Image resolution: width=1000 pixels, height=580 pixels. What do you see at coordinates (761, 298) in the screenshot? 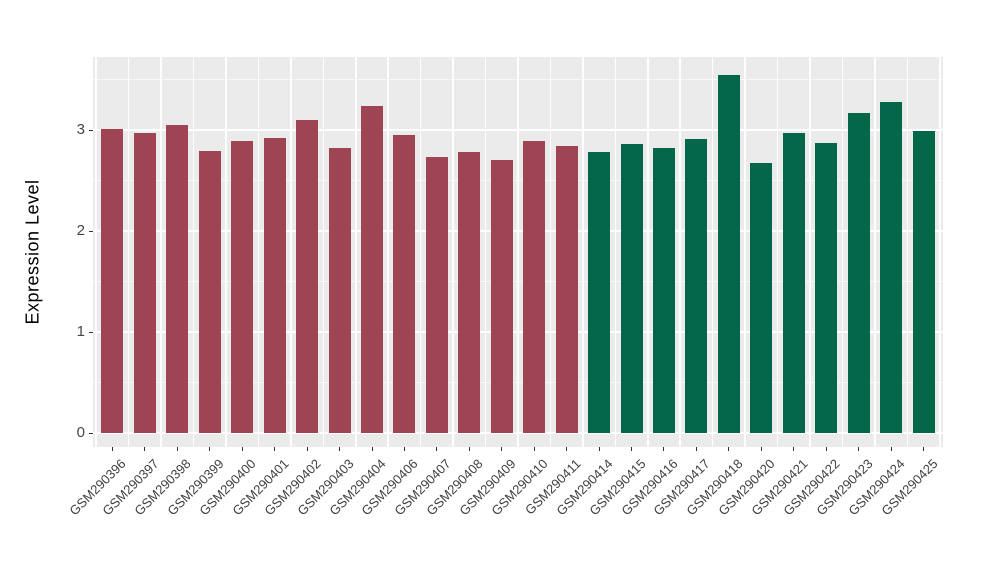
I see `bar-GSM290420` at bounding box center [761, 298].